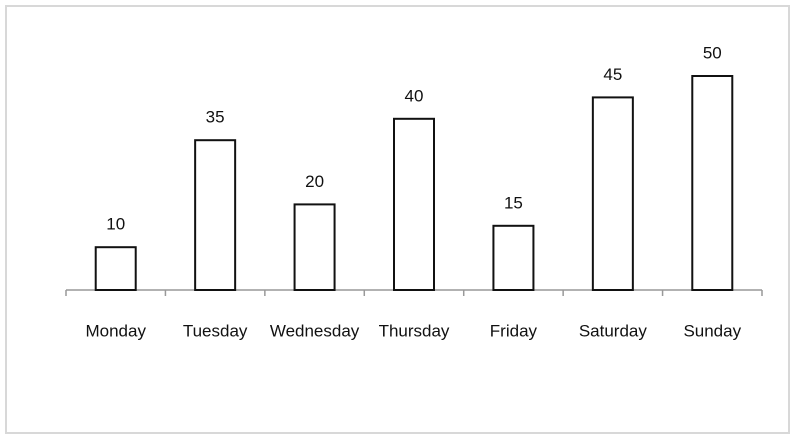 The width and height of the screenshot is (795, 439). Describe the element at coordinates (115, 330) in the screenshot. I see `x-tick-label: Monday` at that location.